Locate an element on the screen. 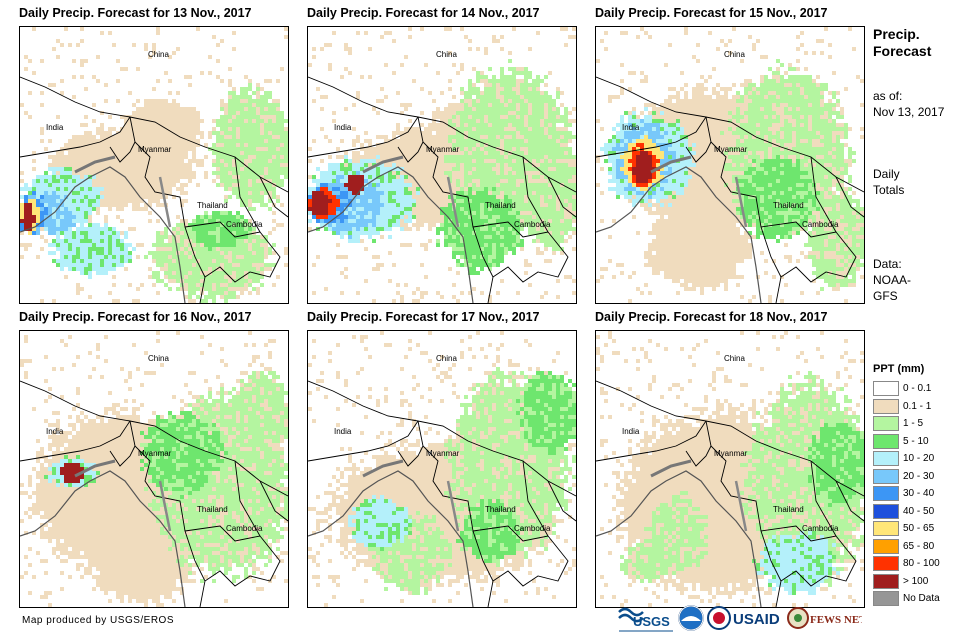 Image resolution: width=967 pixels, height=641 pixels. data-source-line3: GFS is located at coordinates (885, 296).